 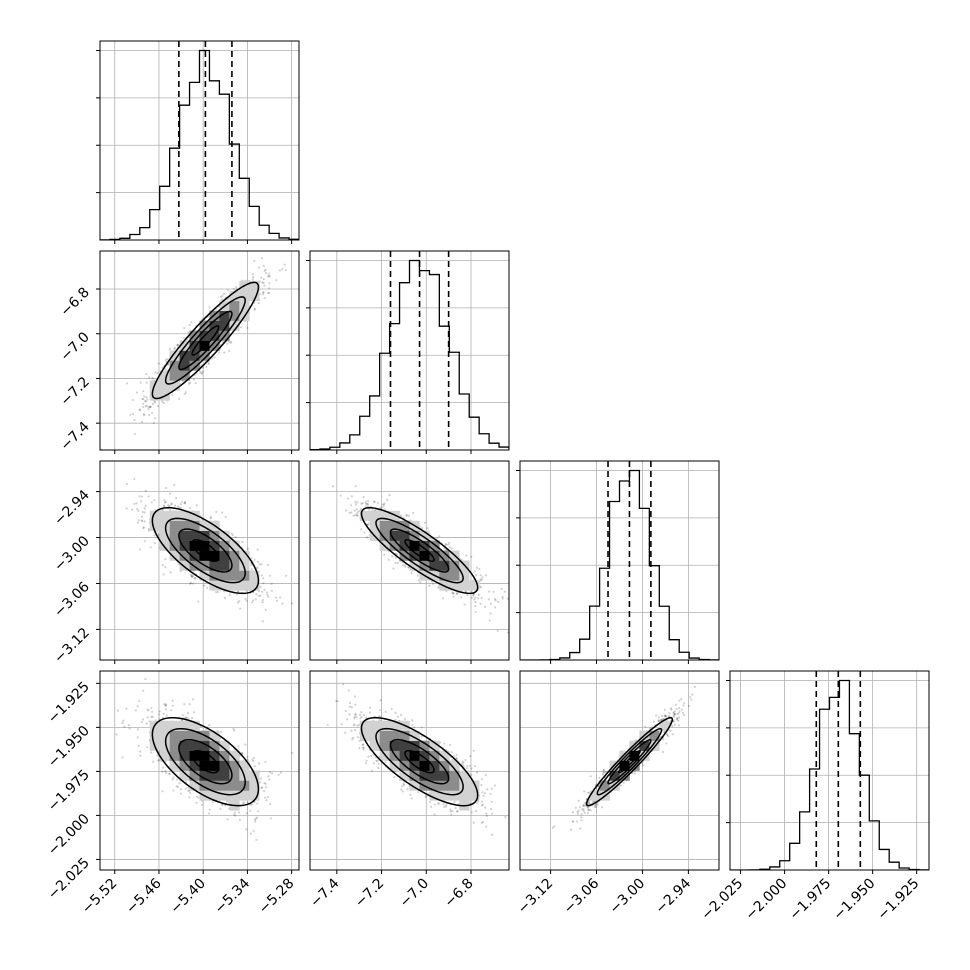 I want to click on scatter-panel-p2-p3: −3.12 −3.06 −3.00 −2.94, so click(x=617, y=793).